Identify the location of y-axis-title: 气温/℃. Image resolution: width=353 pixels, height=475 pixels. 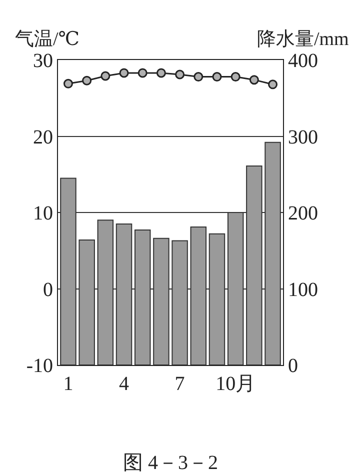
(47, 39).